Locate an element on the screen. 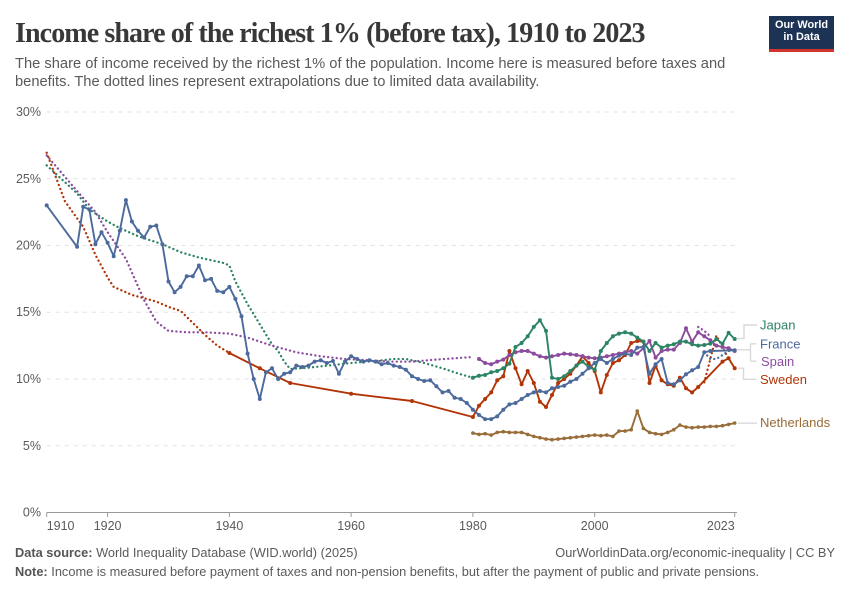 This screenshot has height=600, width=850. svg-text: 20% is located at coordinates (28, 246).